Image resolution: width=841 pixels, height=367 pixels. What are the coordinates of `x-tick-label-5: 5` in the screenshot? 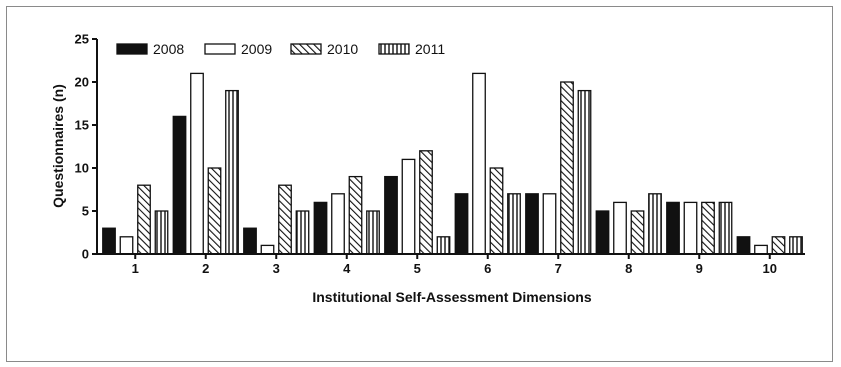 It's located at (417, 268).